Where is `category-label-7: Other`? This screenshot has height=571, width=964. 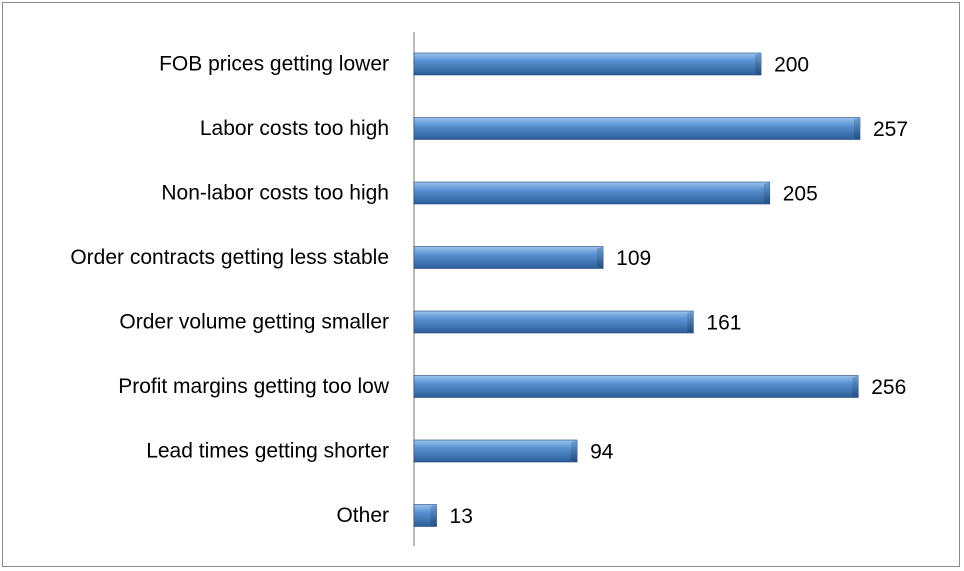 category-label-7: Other is located at coordinates (362, 515).